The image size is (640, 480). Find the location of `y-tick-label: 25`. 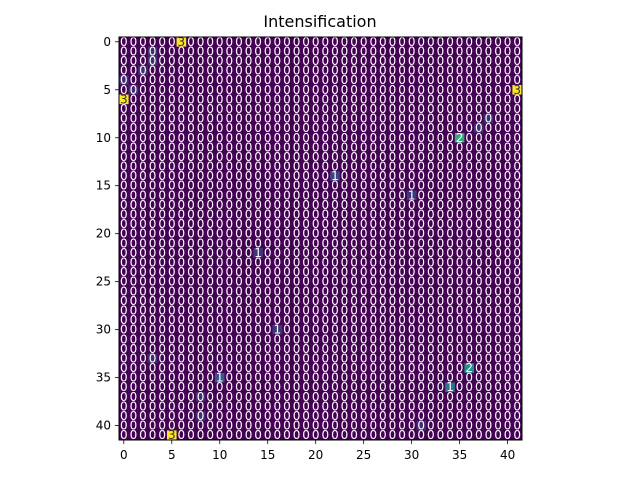

y-tick-label: 25 is located at coordinates (103, 282).